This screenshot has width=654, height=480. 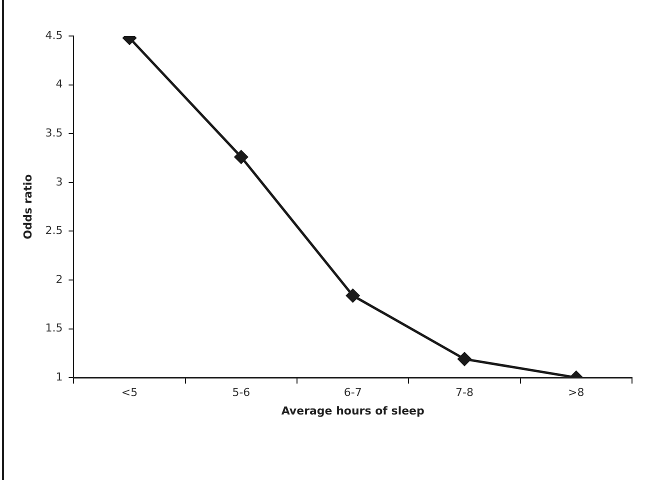 What do you see at coordinates (129, 393) in the screenshot?
I see `x-tick-label: <5` at bounding box center [129, 393].